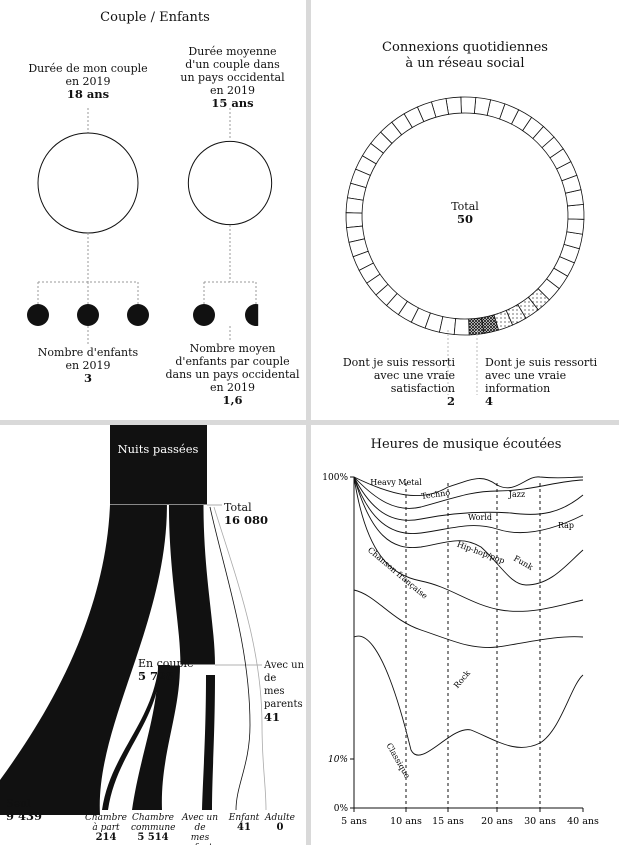 The height and width of the screenshot is (845, 619). I want to click on music-x-label: 5 ans, so click(354, 821).